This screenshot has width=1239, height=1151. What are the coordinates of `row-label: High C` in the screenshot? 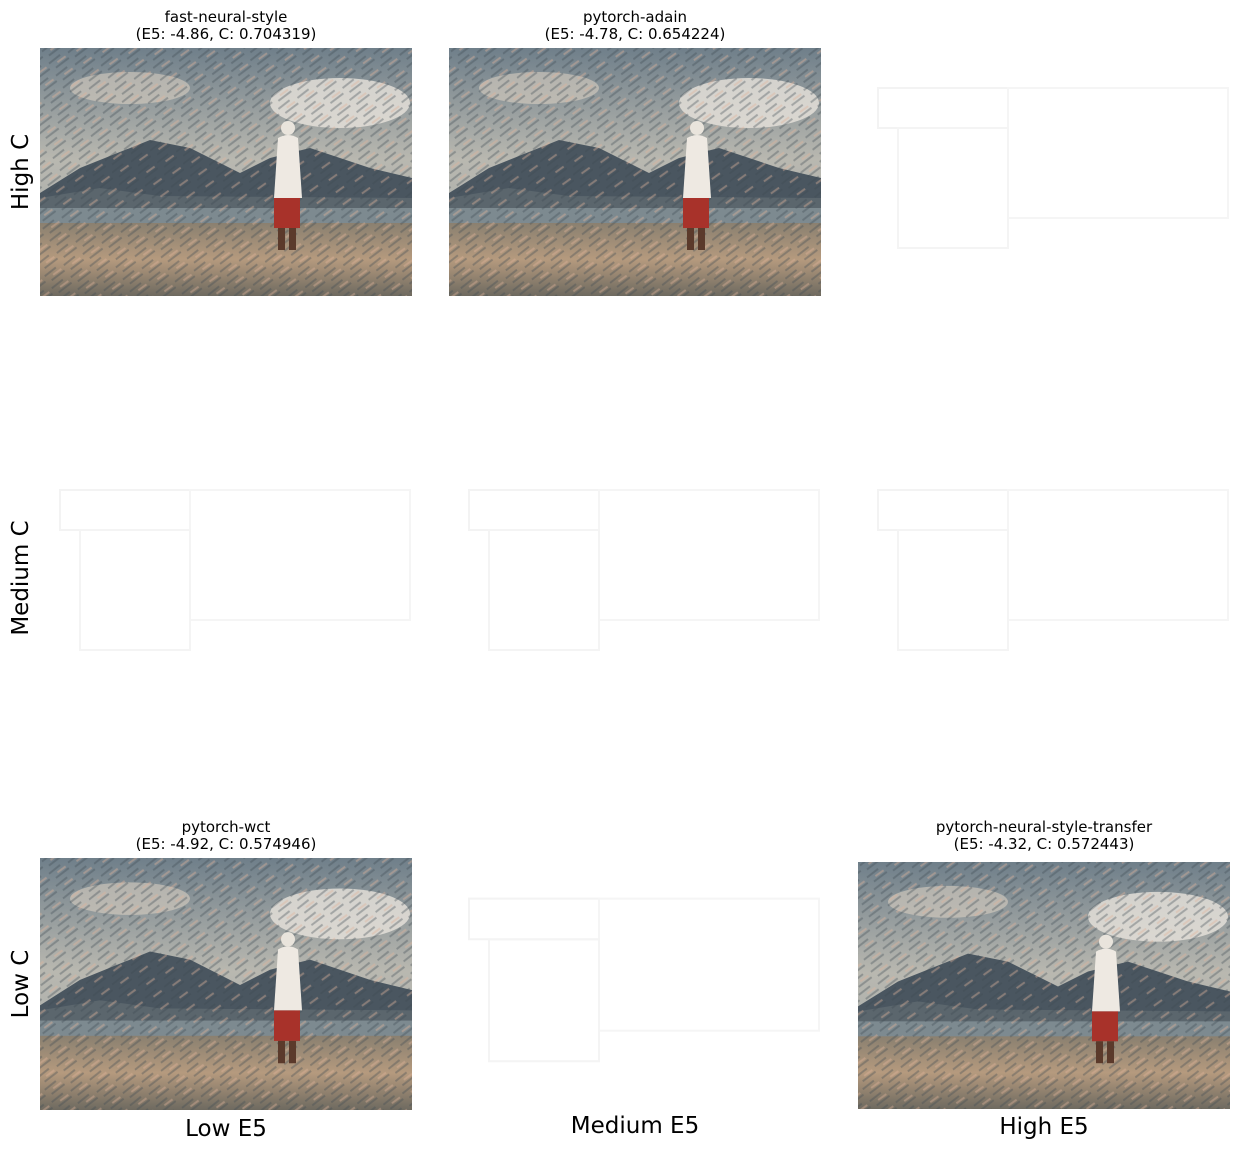 It's located at (21, 172).